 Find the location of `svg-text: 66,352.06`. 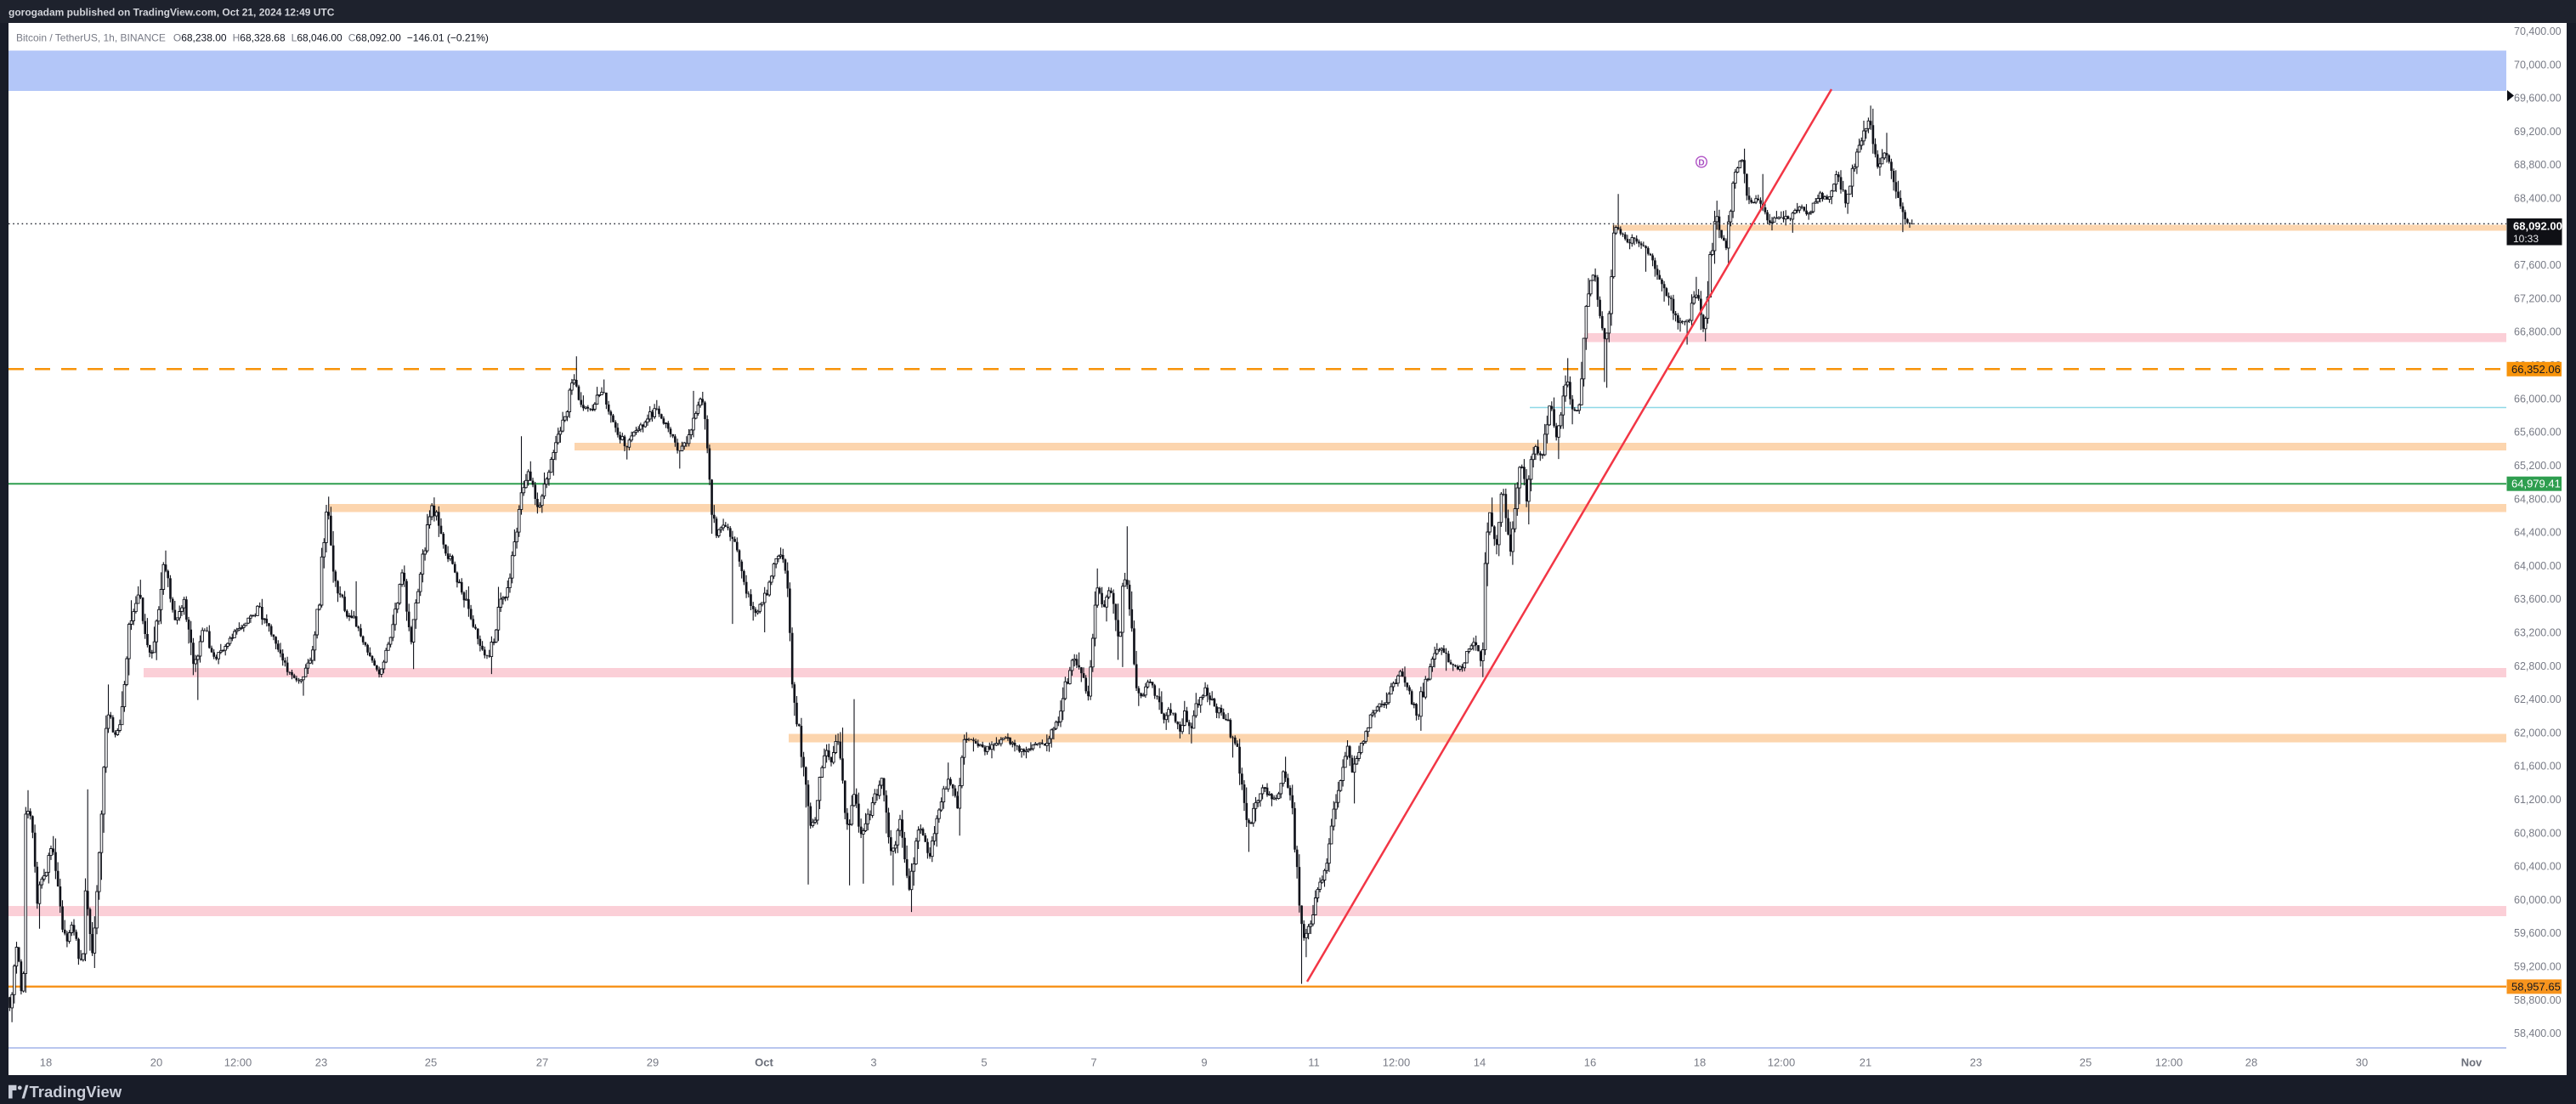

svg-text: 66,352.06 is located at coordinates (2536, 369).